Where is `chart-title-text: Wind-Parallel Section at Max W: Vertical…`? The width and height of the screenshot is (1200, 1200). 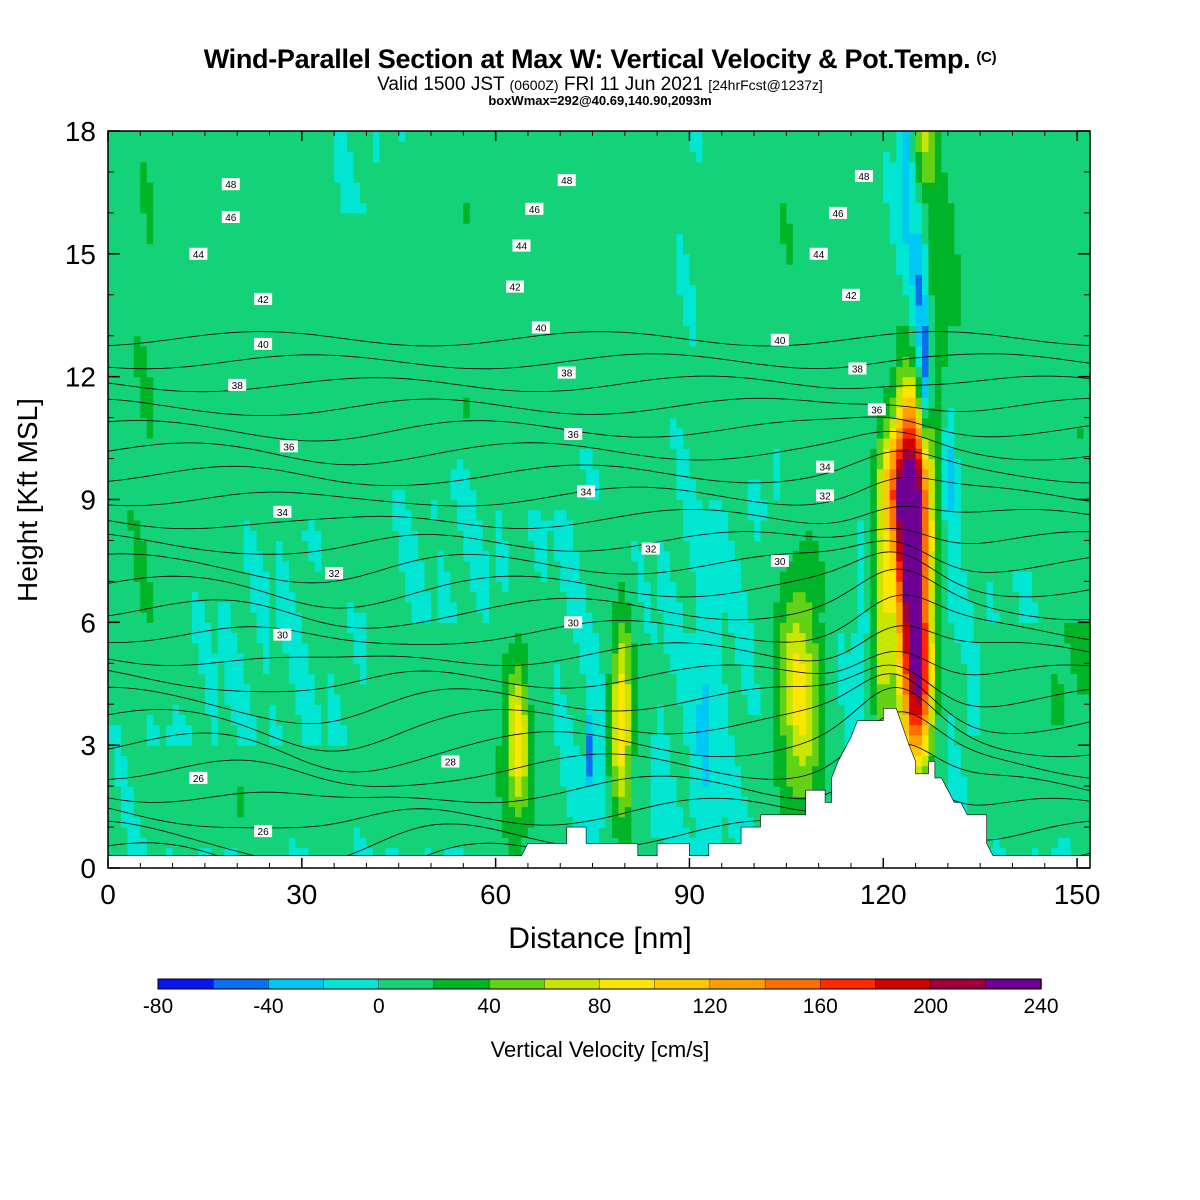
chart-title-text: Wind-Parallel Section at Max W: Vertical… is located at coordinates (587, 59).